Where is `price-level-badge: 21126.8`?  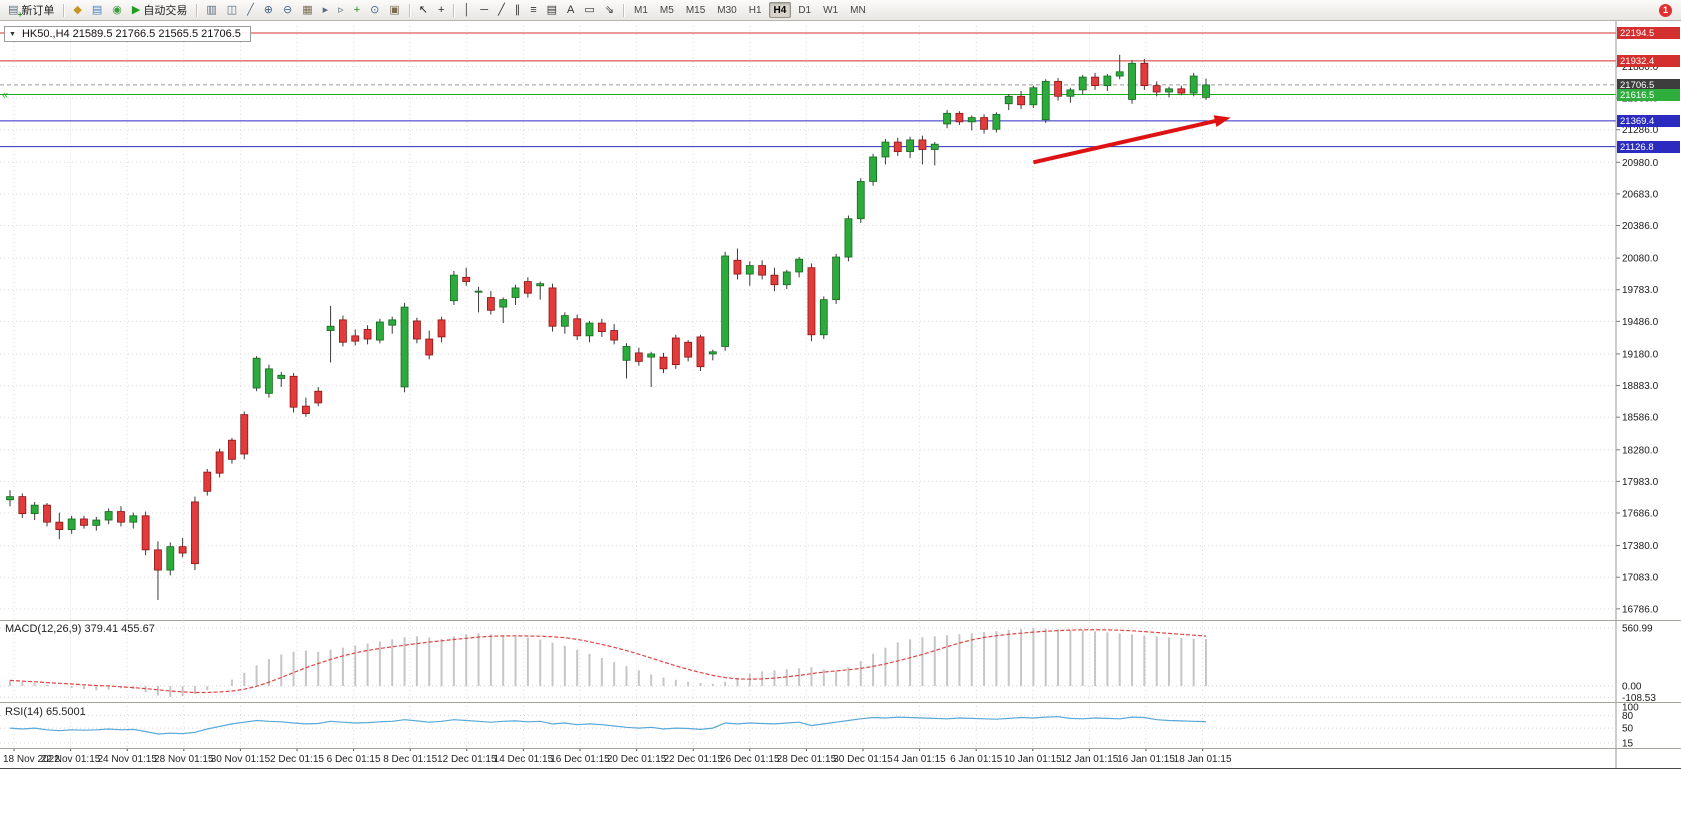 price-level-badge: 21126.8 is located at coordinates (1648, 147).